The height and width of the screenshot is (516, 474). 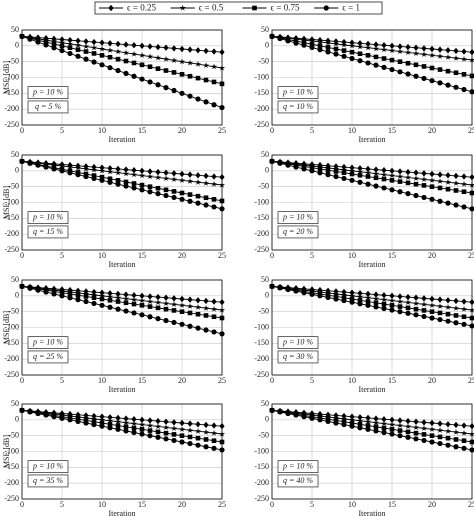 What do you see at coordinates (392, 255) in the screenshot?
I see `x-tick-label: 15` at bounding box center [392, 255].